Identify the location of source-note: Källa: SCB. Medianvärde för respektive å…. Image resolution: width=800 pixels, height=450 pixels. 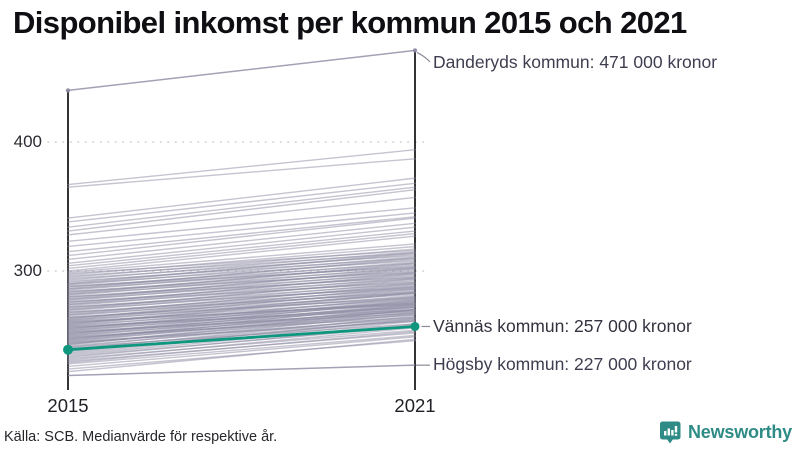
(141, 437).